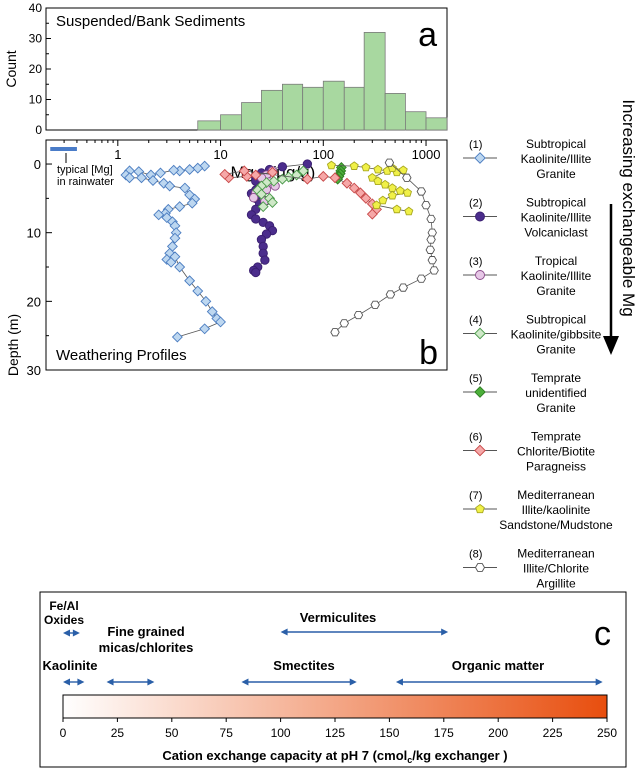 This screenshot has height=773, width=639. I want to click on x-tick-label: 1, so click(117, 154).